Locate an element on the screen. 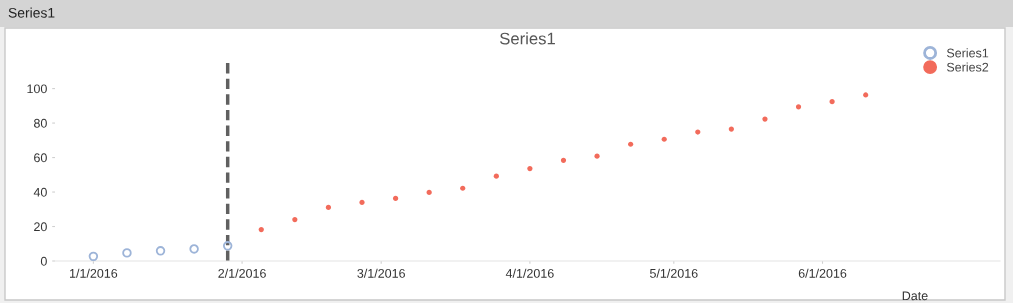  y-tick-label: 100 is located at coordinates (37, 89).